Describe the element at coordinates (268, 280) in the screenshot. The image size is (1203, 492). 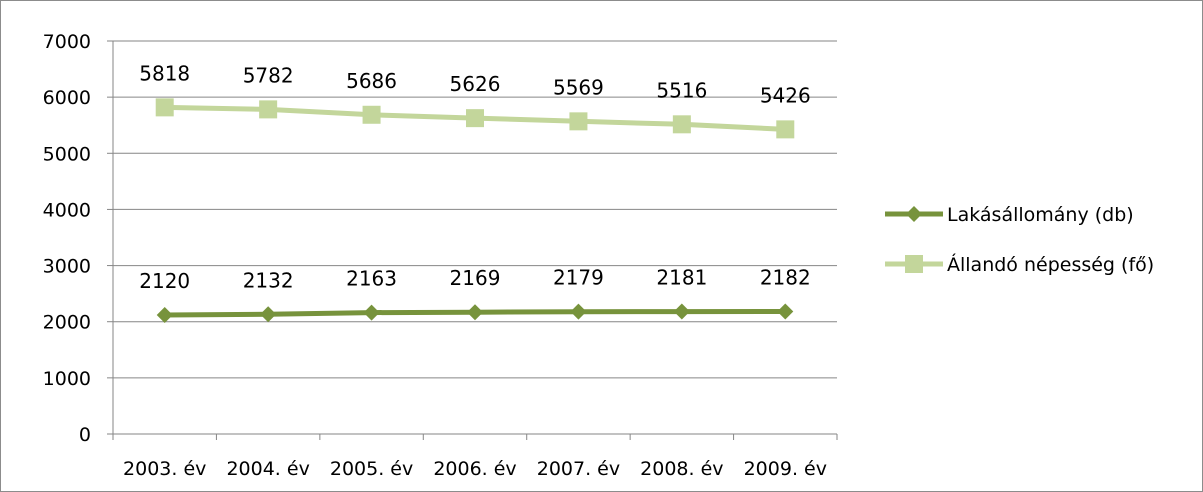
I see `data-label: 2132` at that location.